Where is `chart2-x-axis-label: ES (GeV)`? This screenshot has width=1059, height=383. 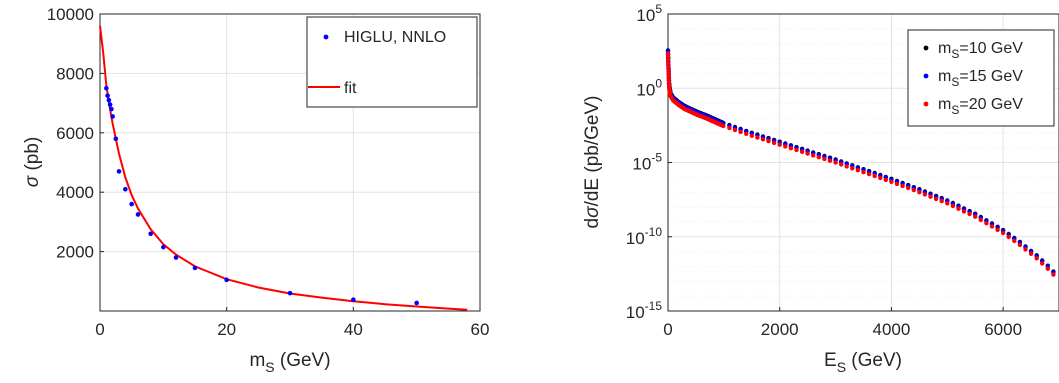
chart2-x-axis-label: ES (GeV) is located at coordinates (863, 362).